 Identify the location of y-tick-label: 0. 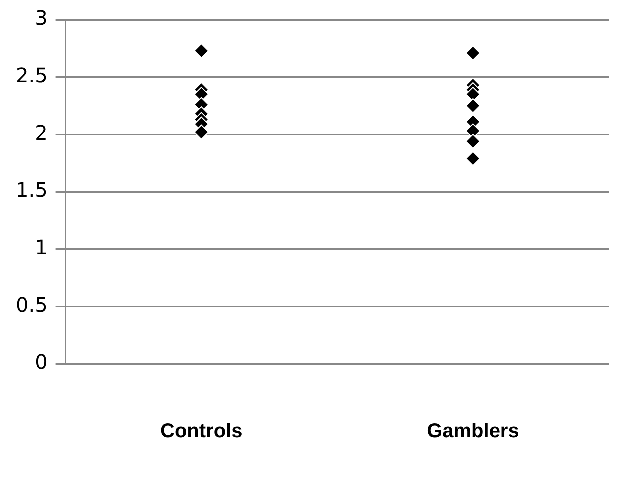
(41, 362).